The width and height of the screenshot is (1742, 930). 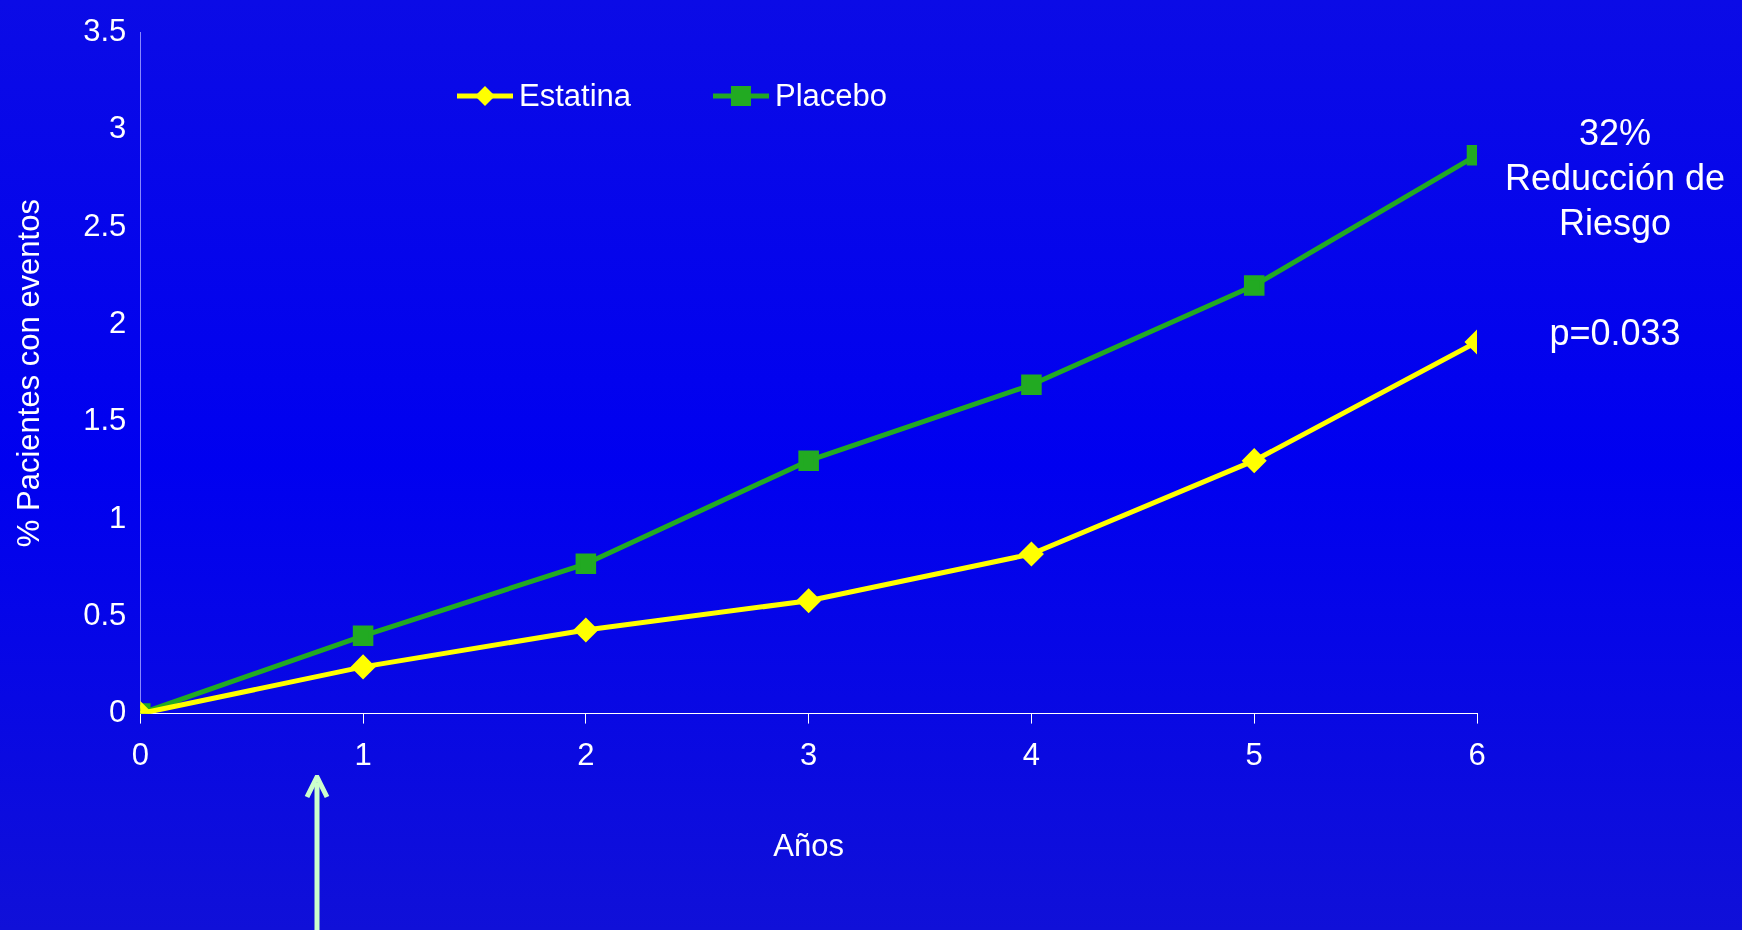 What do you see at coordinates (105, 31) in the screenshot?
I see `y-tick-label: 3.5` at bounding box center [105, 31].